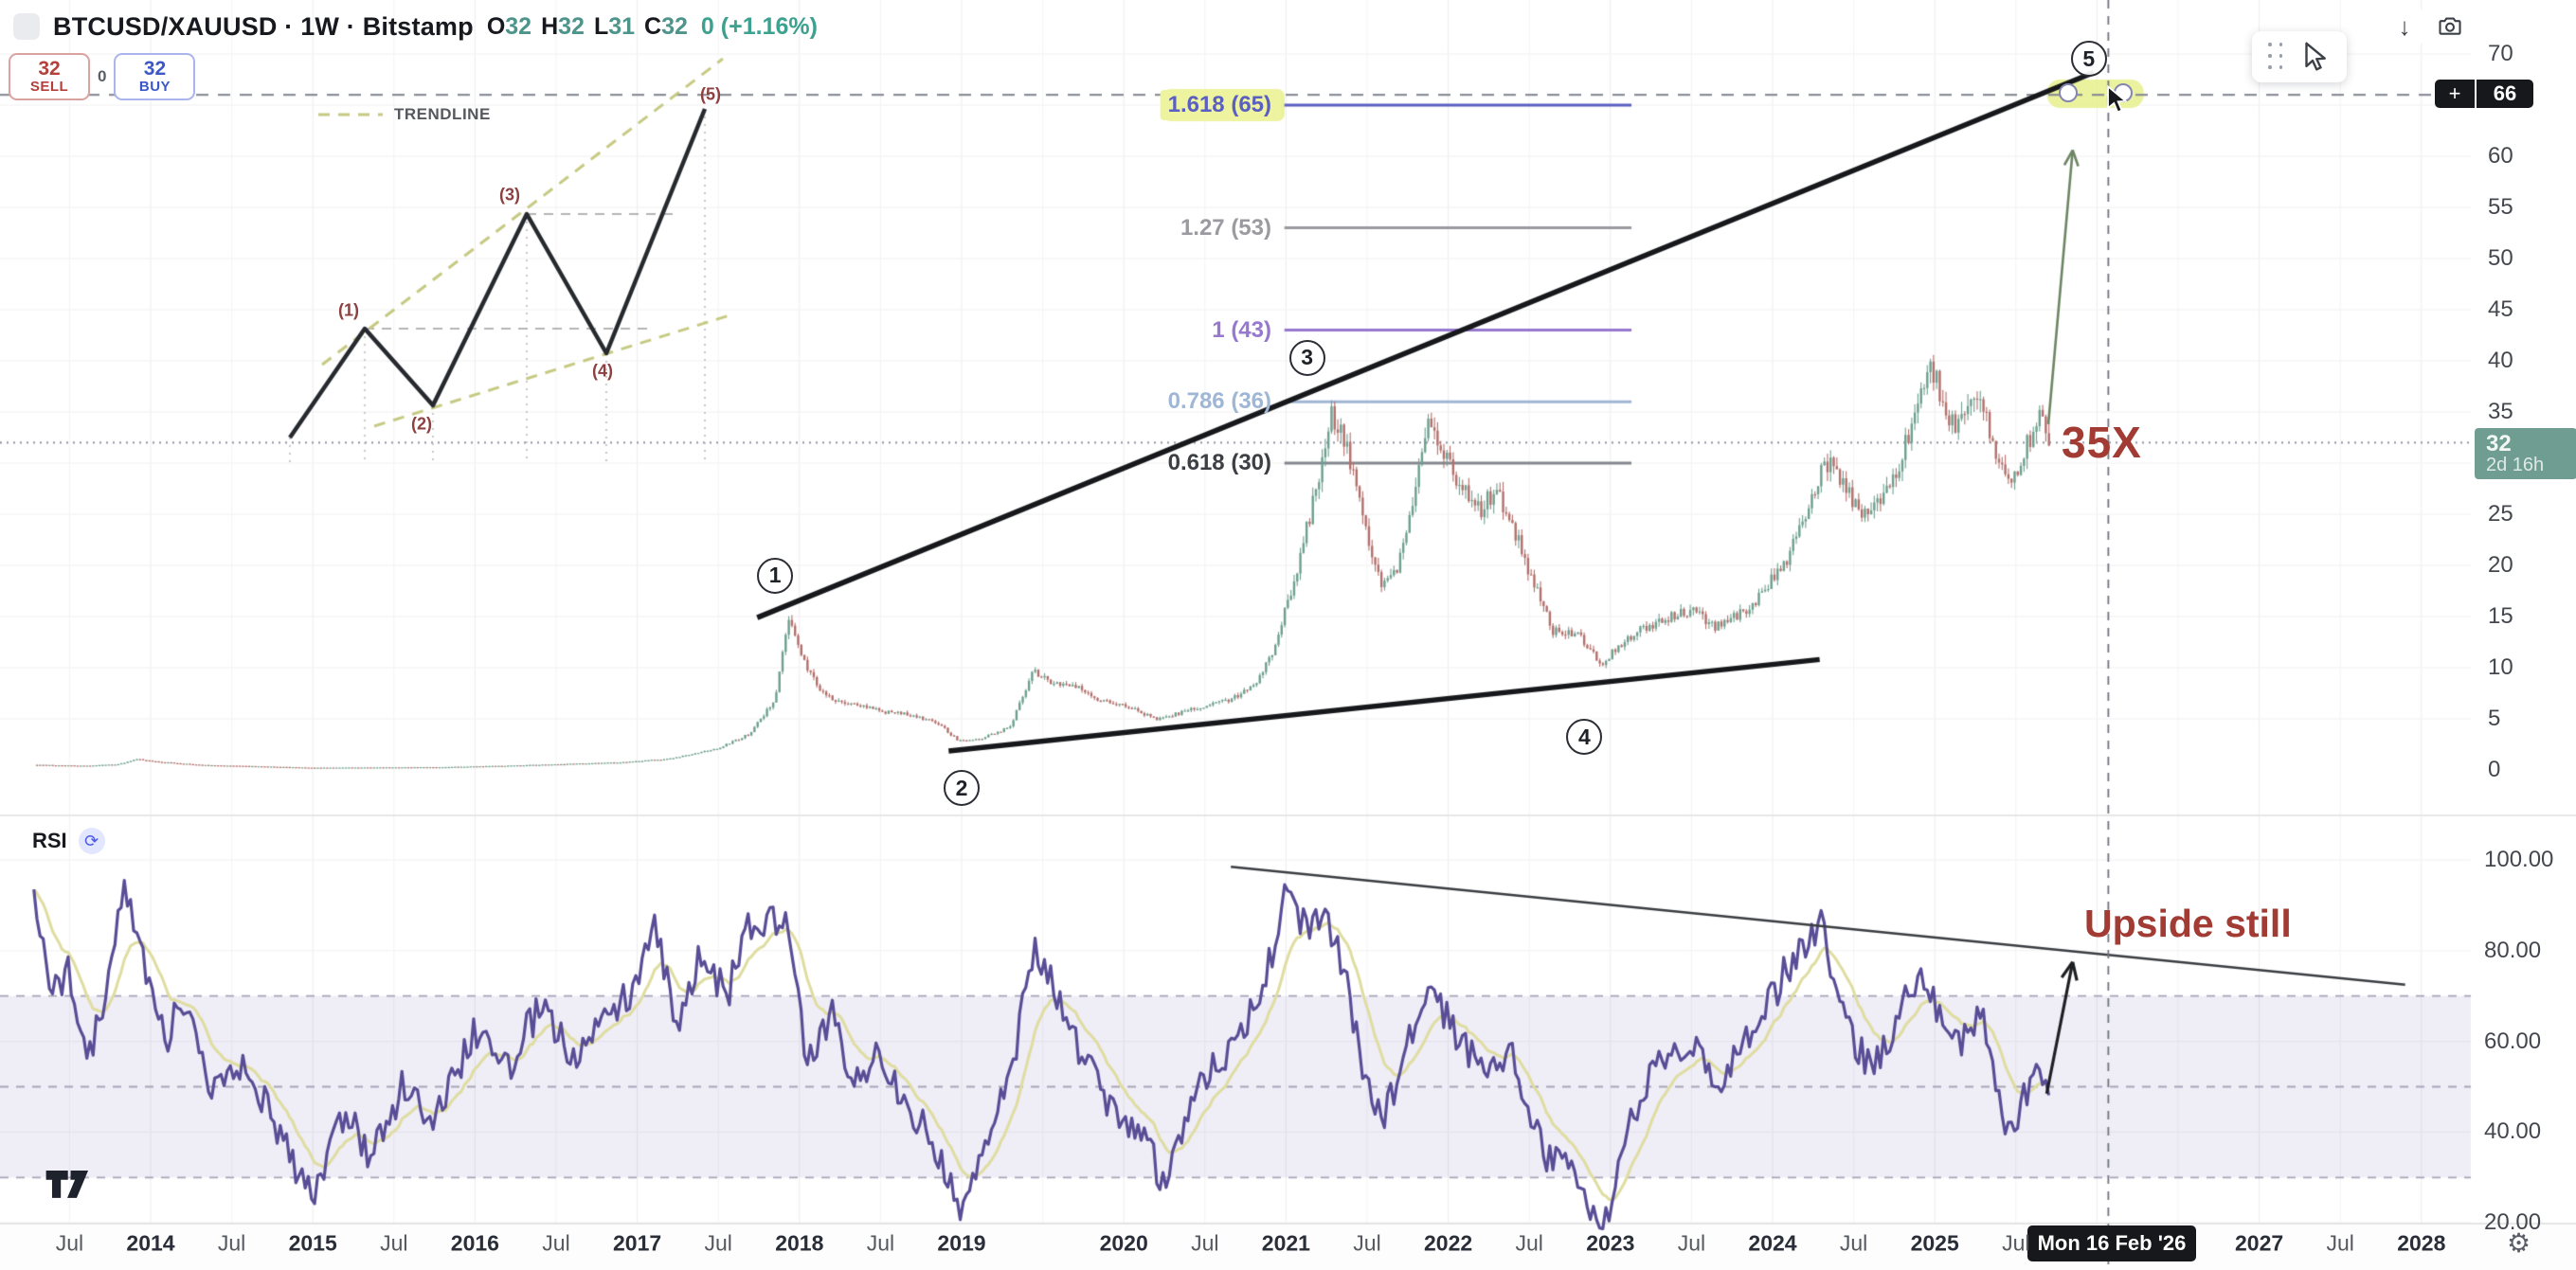 The image size is (2576, 1270). Describe the element at coordinates (614, 26) in the screenshot. I see `ohlc-l: L31` at that location.